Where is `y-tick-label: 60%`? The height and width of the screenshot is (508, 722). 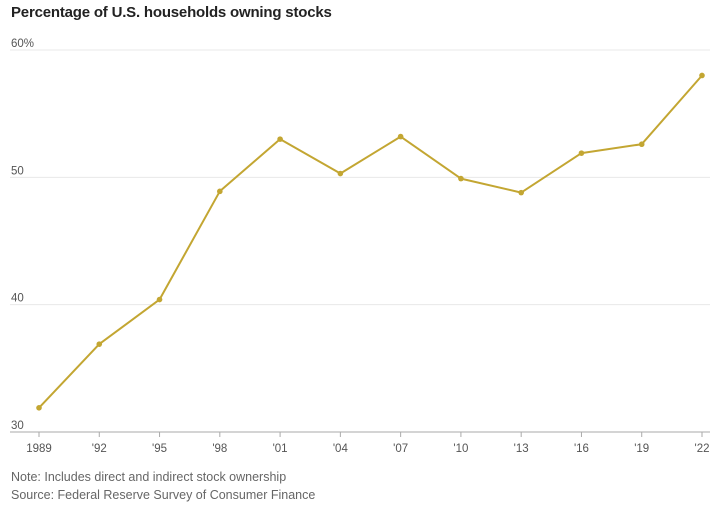
y-tick-label: 60% is located at coordinates (22, 44).